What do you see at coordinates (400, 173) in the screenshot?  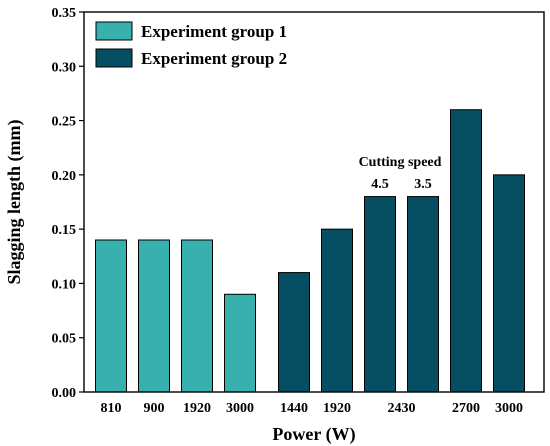 I see `cutting-speed-annotation: Cutting speed 4.5 3.5` at bounding box center [400, 173].